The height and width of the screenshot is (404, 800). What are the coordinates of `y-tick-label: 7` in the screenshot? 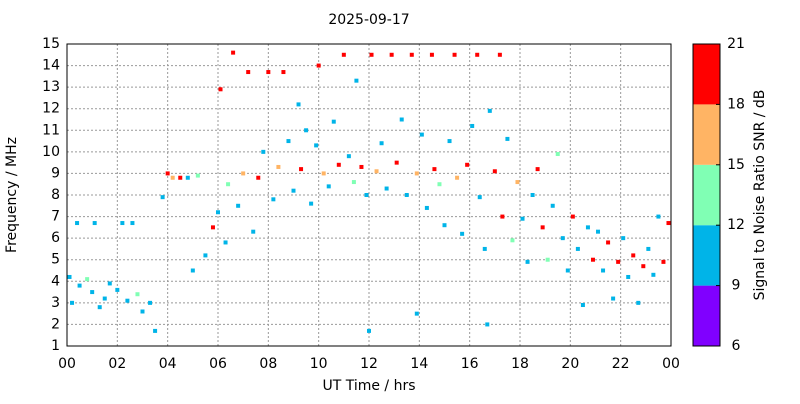 It's located at (55, 217).